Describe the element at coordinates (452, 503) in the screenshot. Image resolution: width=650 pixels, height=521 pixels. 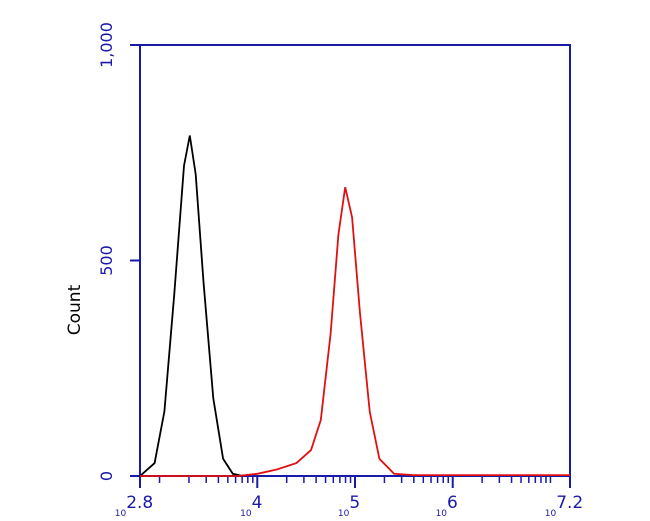
I see `x-tick-exponent: 6` at that location.